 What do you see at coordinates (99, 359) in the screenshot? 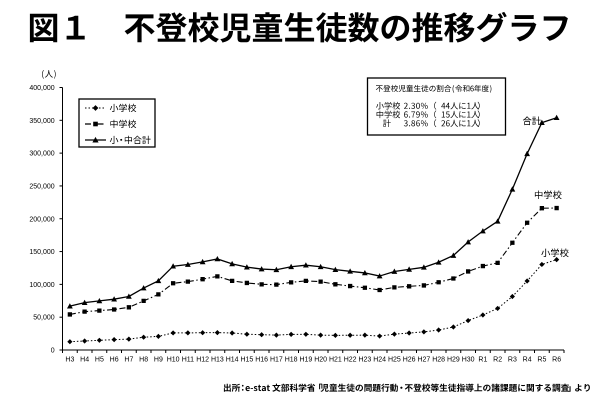
I see `svg-text: H5` at bounding box center [99, 359].